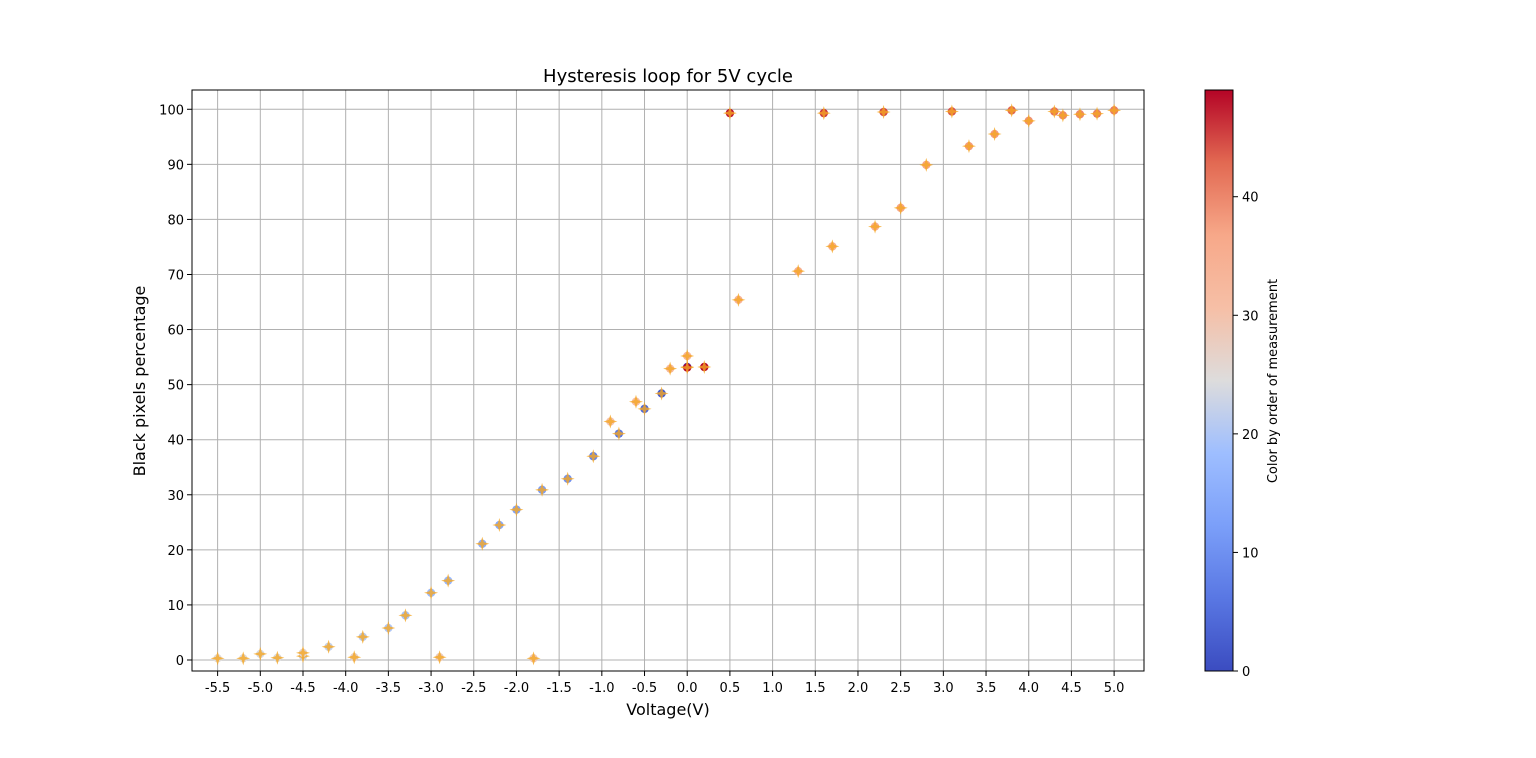  Describe the element at coordinates (1250, 198) in the screenshot. I see `colorbar-tick-label: 40` at that location.